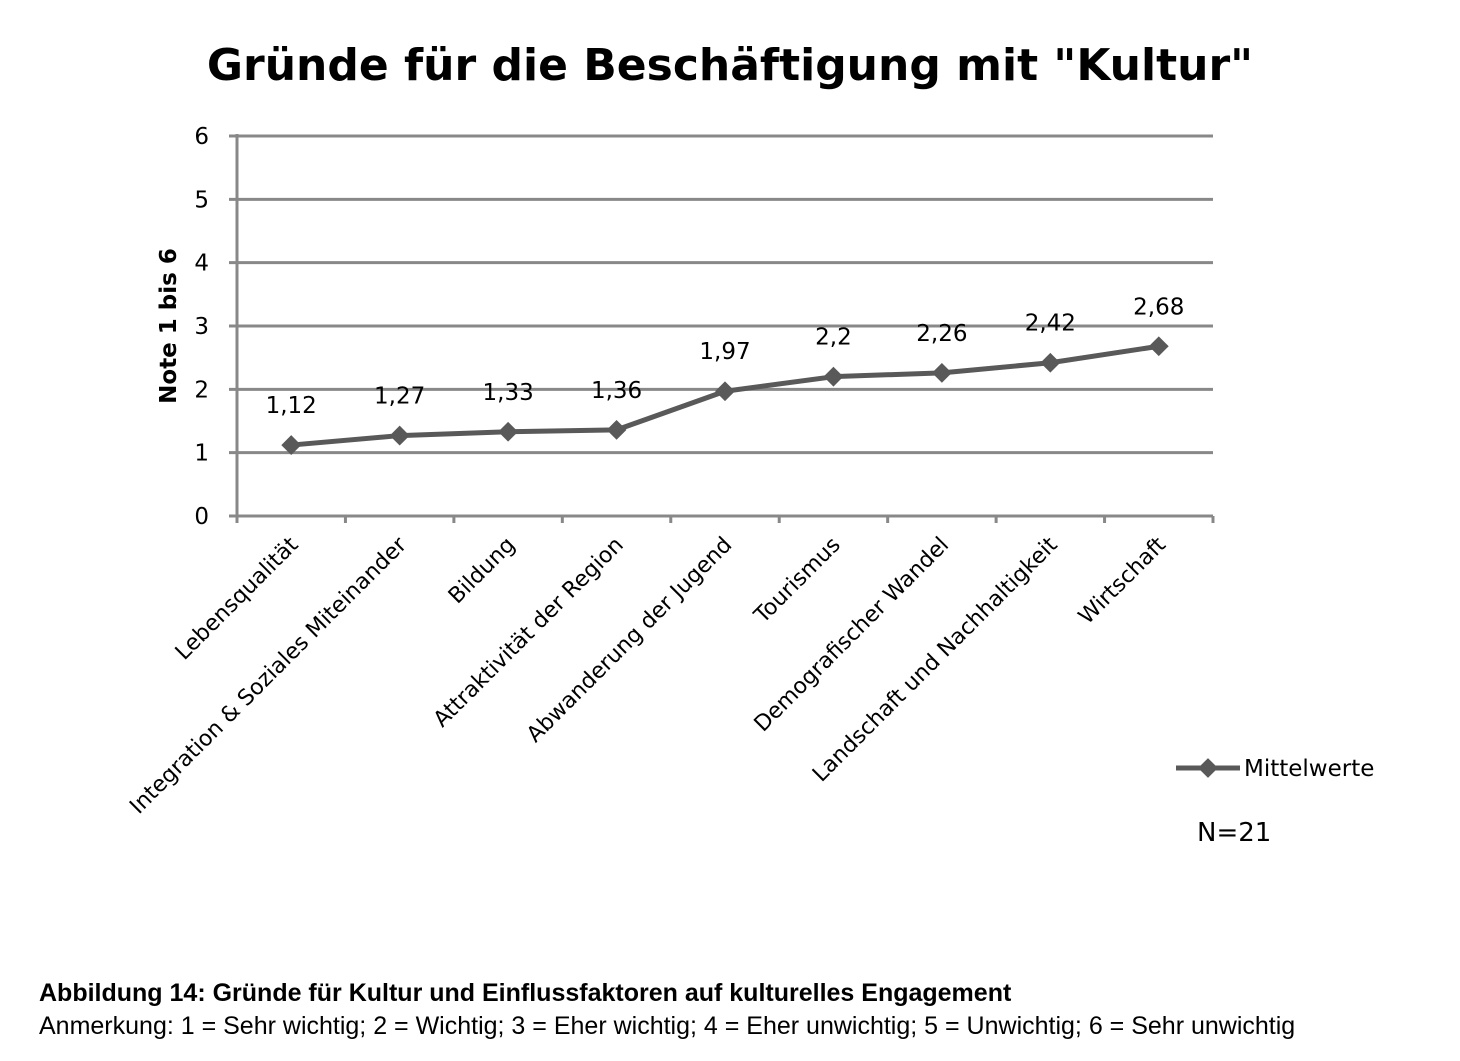 This screenshot has width=1460, height=1061. I want to click on sample-size-annotation: N=21, so click(1234, 833).